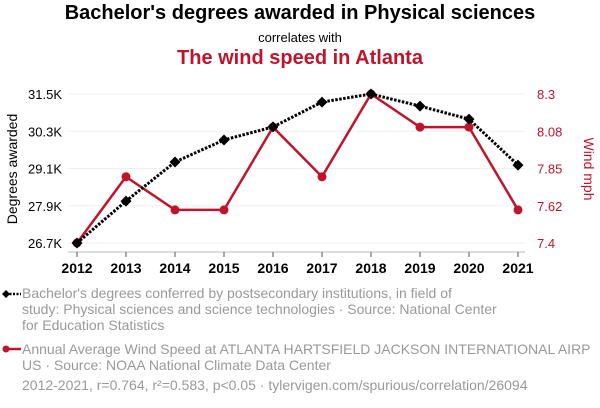 The width and height of the screenshot is (600, 408). Describe the element at coordinates (419, 268) in the screenshot. I see `x-tick-label: 2019` at that location.